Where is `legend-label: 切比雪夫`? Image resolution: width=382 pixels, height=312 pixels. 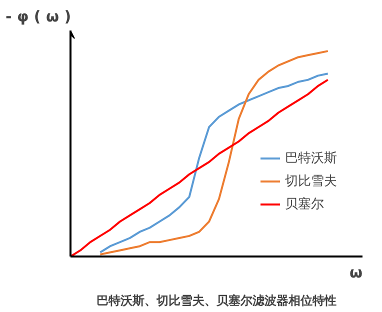 legend-label: 切比雪夫 is located at coordinates (311, 181).